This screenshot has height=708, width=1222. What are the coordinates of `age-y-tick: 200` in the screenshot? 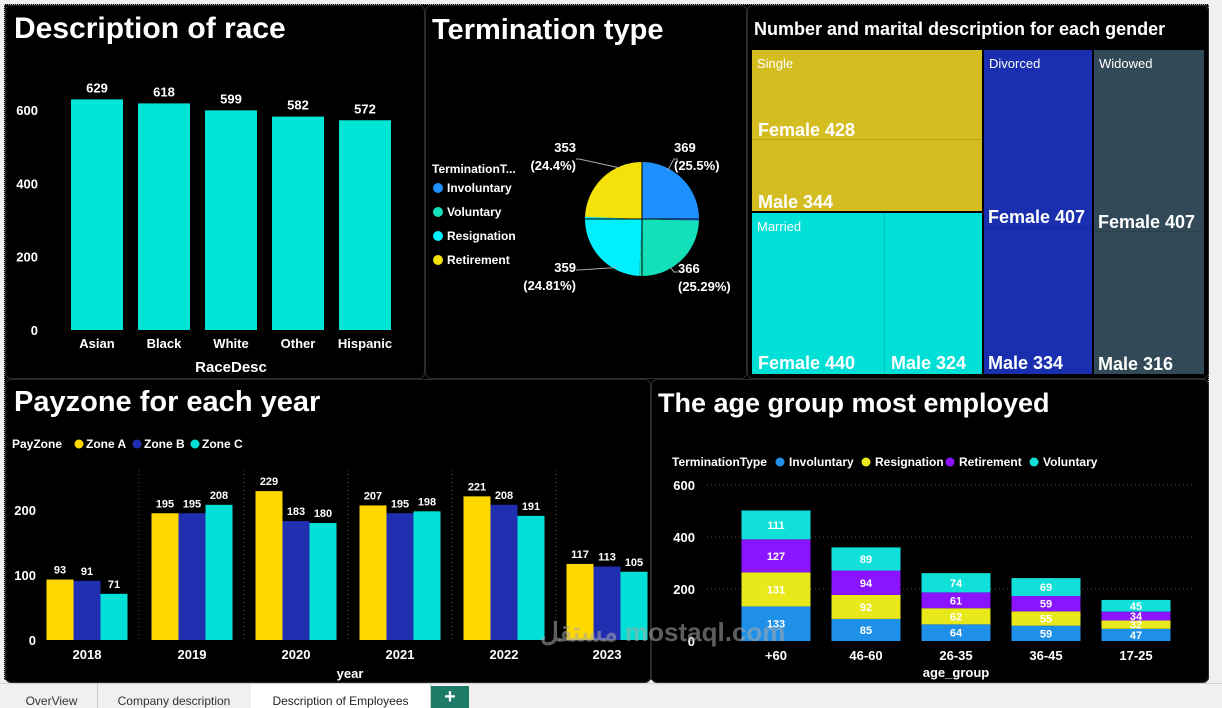 It's located at (684, 589).